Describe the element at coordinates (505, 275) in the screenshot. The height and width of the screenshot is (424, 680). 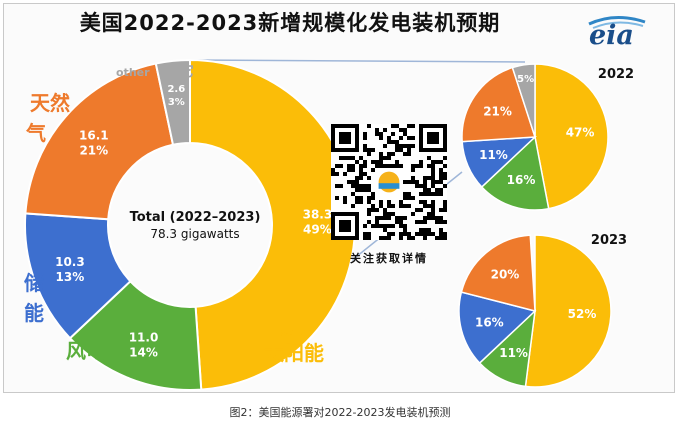
I see `pie-2023-label-gas: 20%` at that location.